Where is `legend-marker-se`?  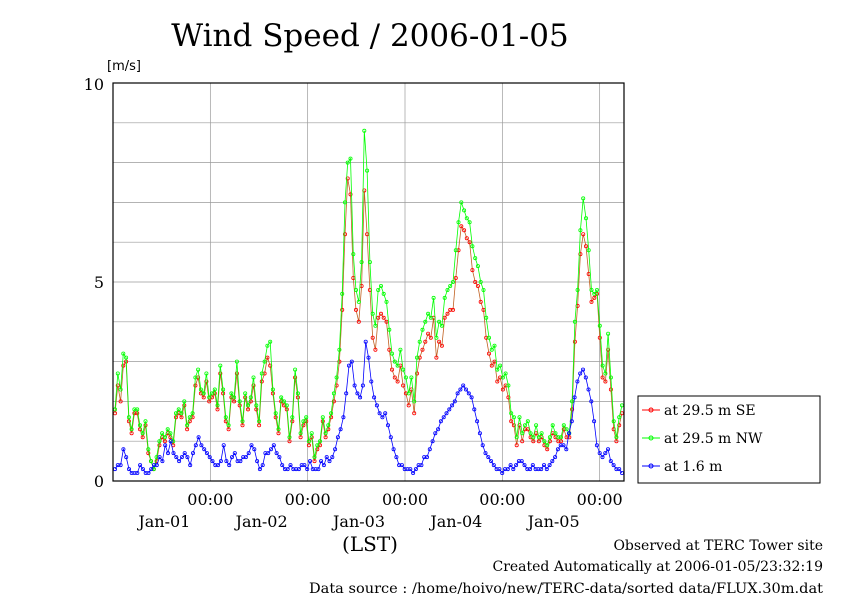
legend-marker-se is located at coordinates (651, 410).